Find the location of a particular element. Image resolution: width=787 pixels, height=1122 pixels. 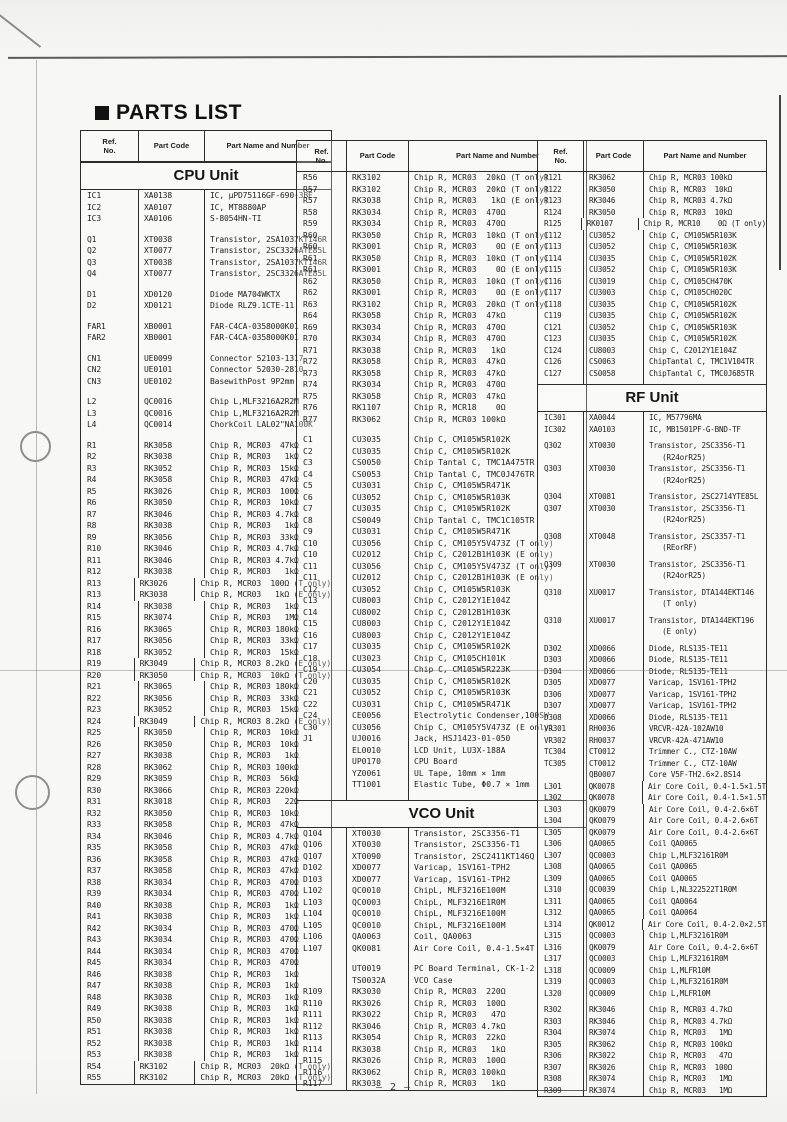

table-row: TC305 CT0012 Trimmer C., CTZ-10AW is located at coordinates (652, 763).